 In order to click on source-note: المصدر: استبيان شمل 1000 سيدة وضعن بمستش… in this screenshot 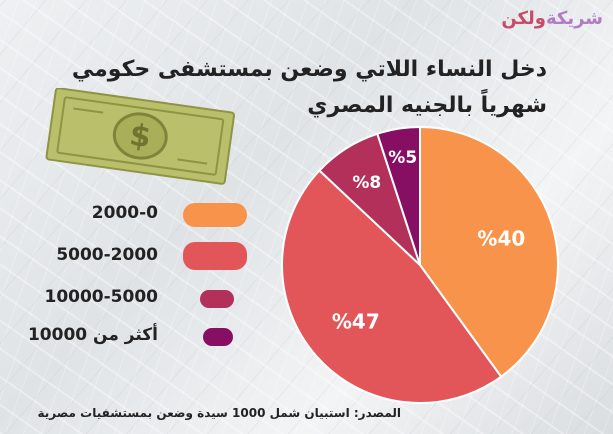, I will do `click(219, 413)`.